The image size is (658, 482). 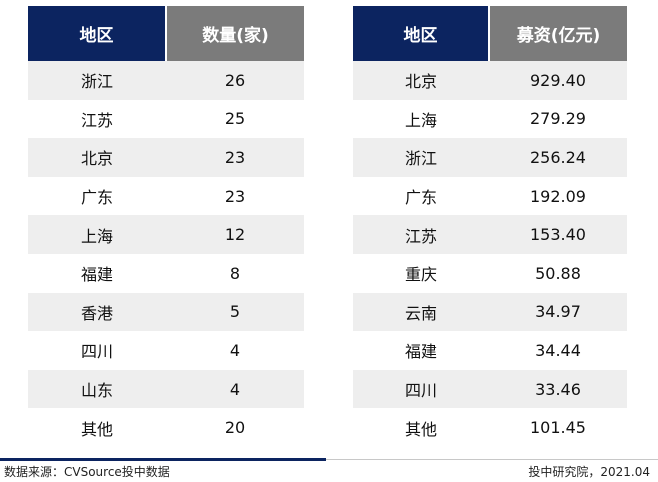 What do you see at coordinates (235, 80) in the screenshot?
I see `value-cell: 26` at bounding box center [235, 80].